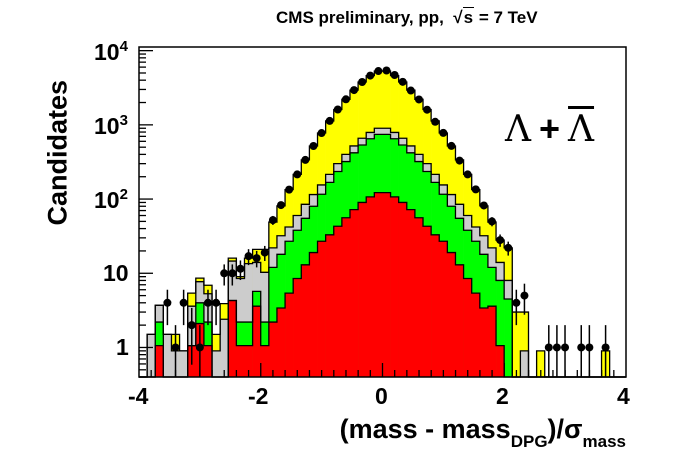 The image size is (696, 472). What do you see at coordinates (502, 396) in the screenshot?
I see `x-tick-label: 2` at bounding box center [502, 396].